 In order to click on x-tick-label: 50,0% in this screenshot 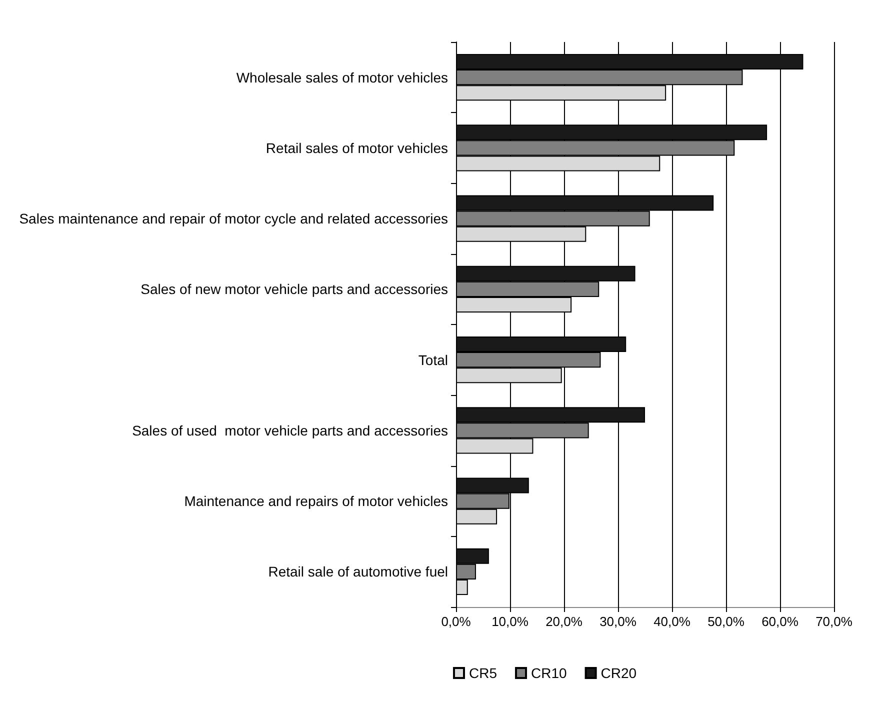, I will do `click(726, 621)`.